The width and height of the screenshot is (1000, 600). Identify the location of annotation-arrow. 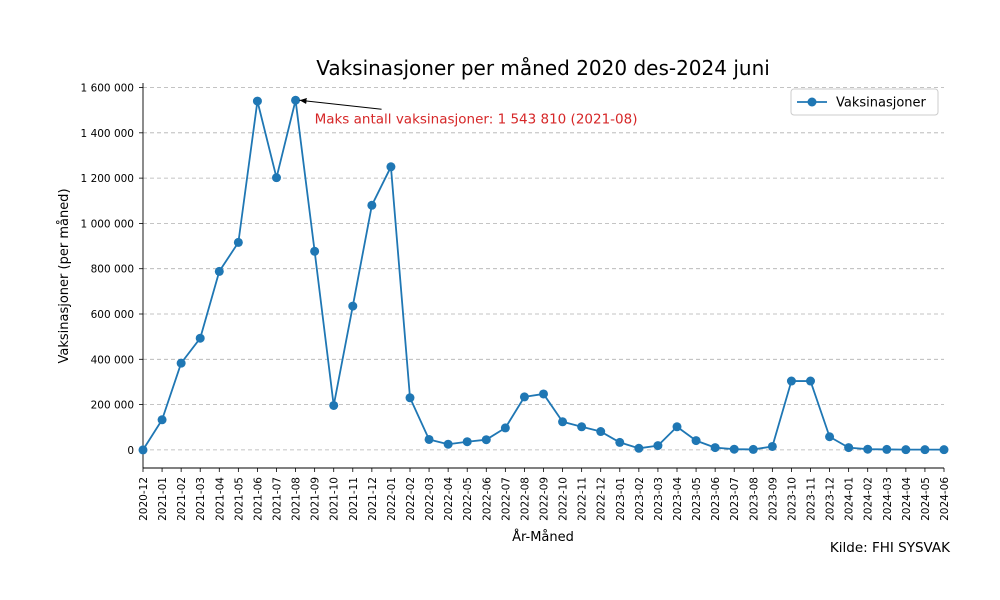
(340, 104).